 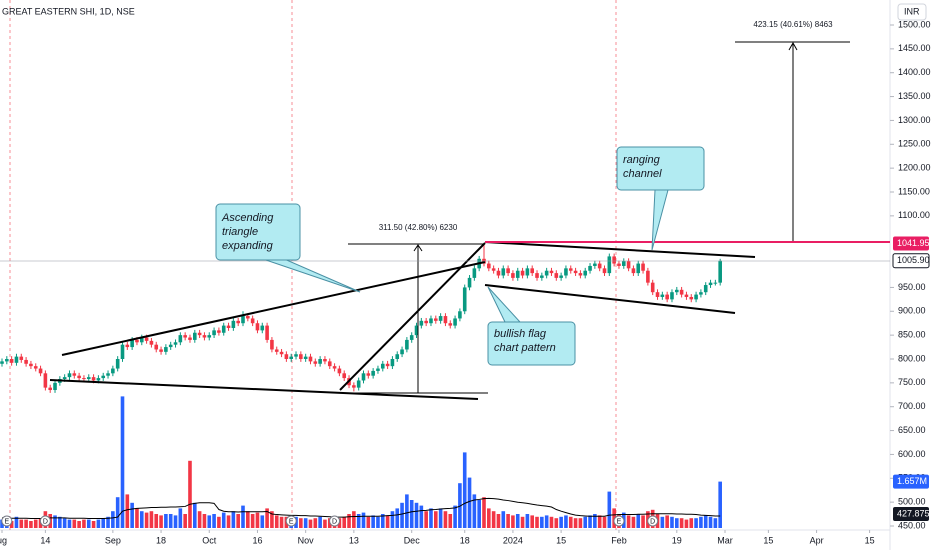 I want to click on y-tick-label: 1250.00, so click(x=914, y=144).